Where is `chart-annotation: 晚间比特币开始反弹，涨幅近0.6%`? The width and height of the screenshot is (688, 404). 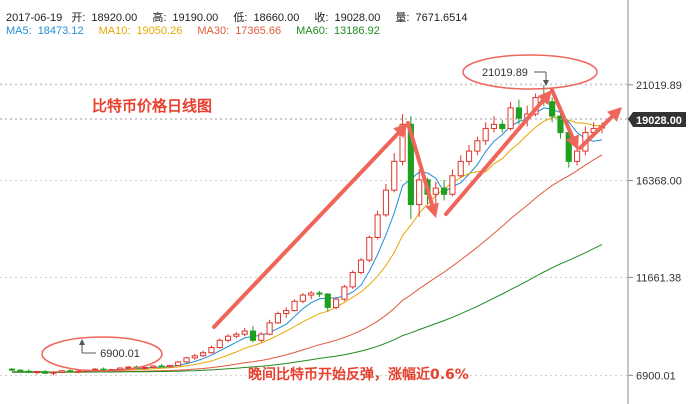 chart-annotation: 晚间比特币开始反弹，涨幅近0.6% is located at coordinates (358, 374).